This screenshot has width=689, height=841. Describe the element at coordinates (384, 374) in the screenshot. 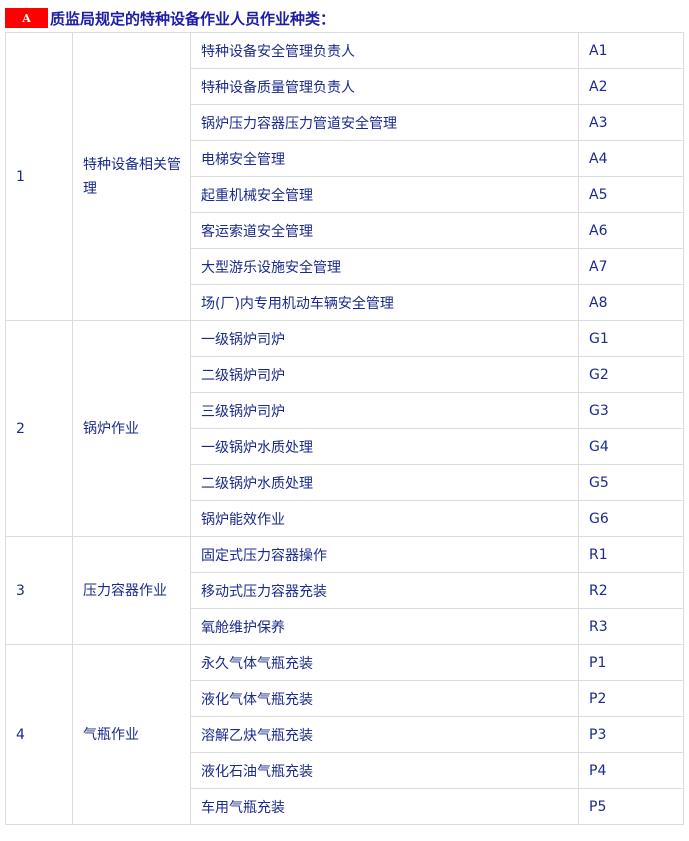

I see `operation-name: 二级锅炉司炉` at that location.